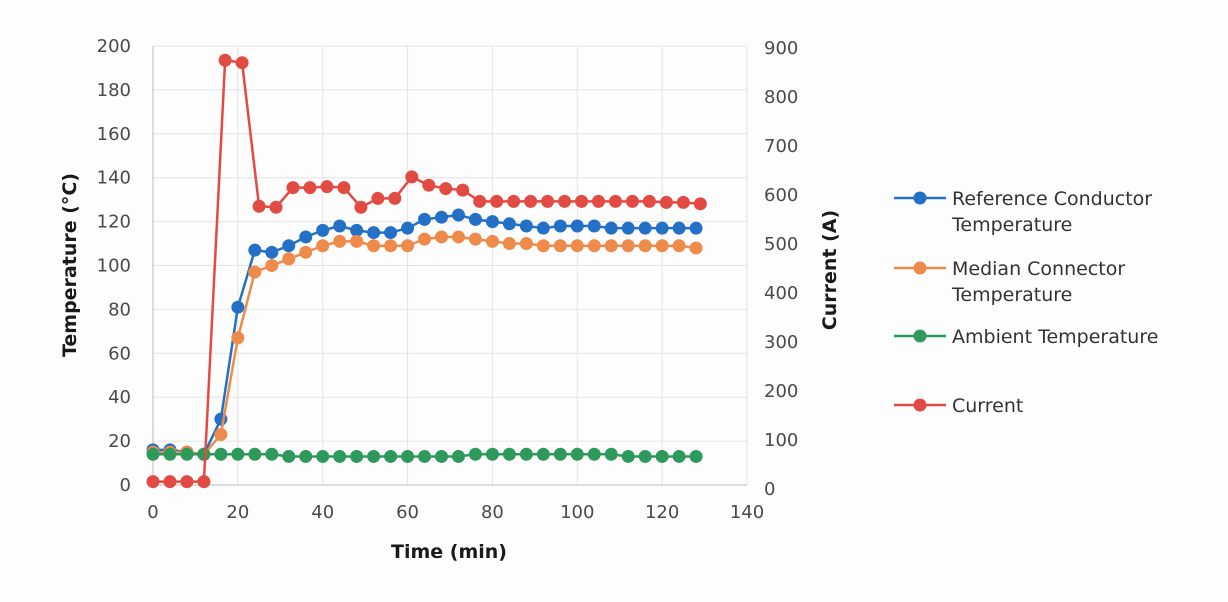 The height and width of the screenshot is (602, 1228). Describe the element at coordinates (830, 270) in the screenshot. I see `y2-axis-title: Current (A)` at that location.